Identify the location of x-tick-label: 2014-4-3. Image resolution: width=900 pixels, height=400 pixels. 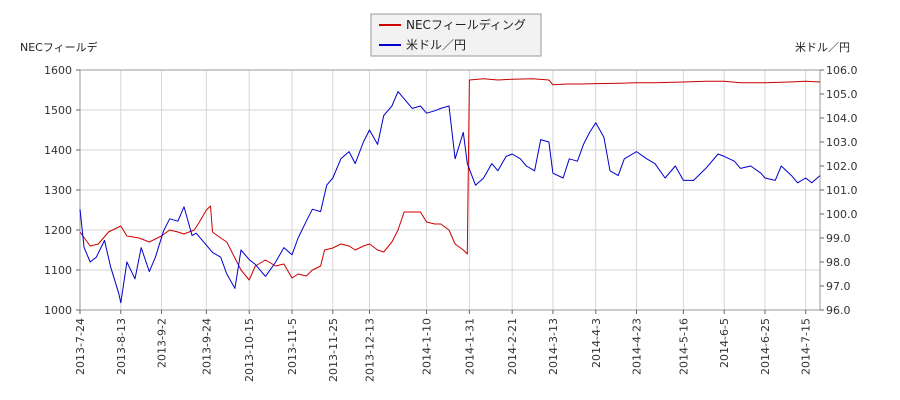
(596, 343).